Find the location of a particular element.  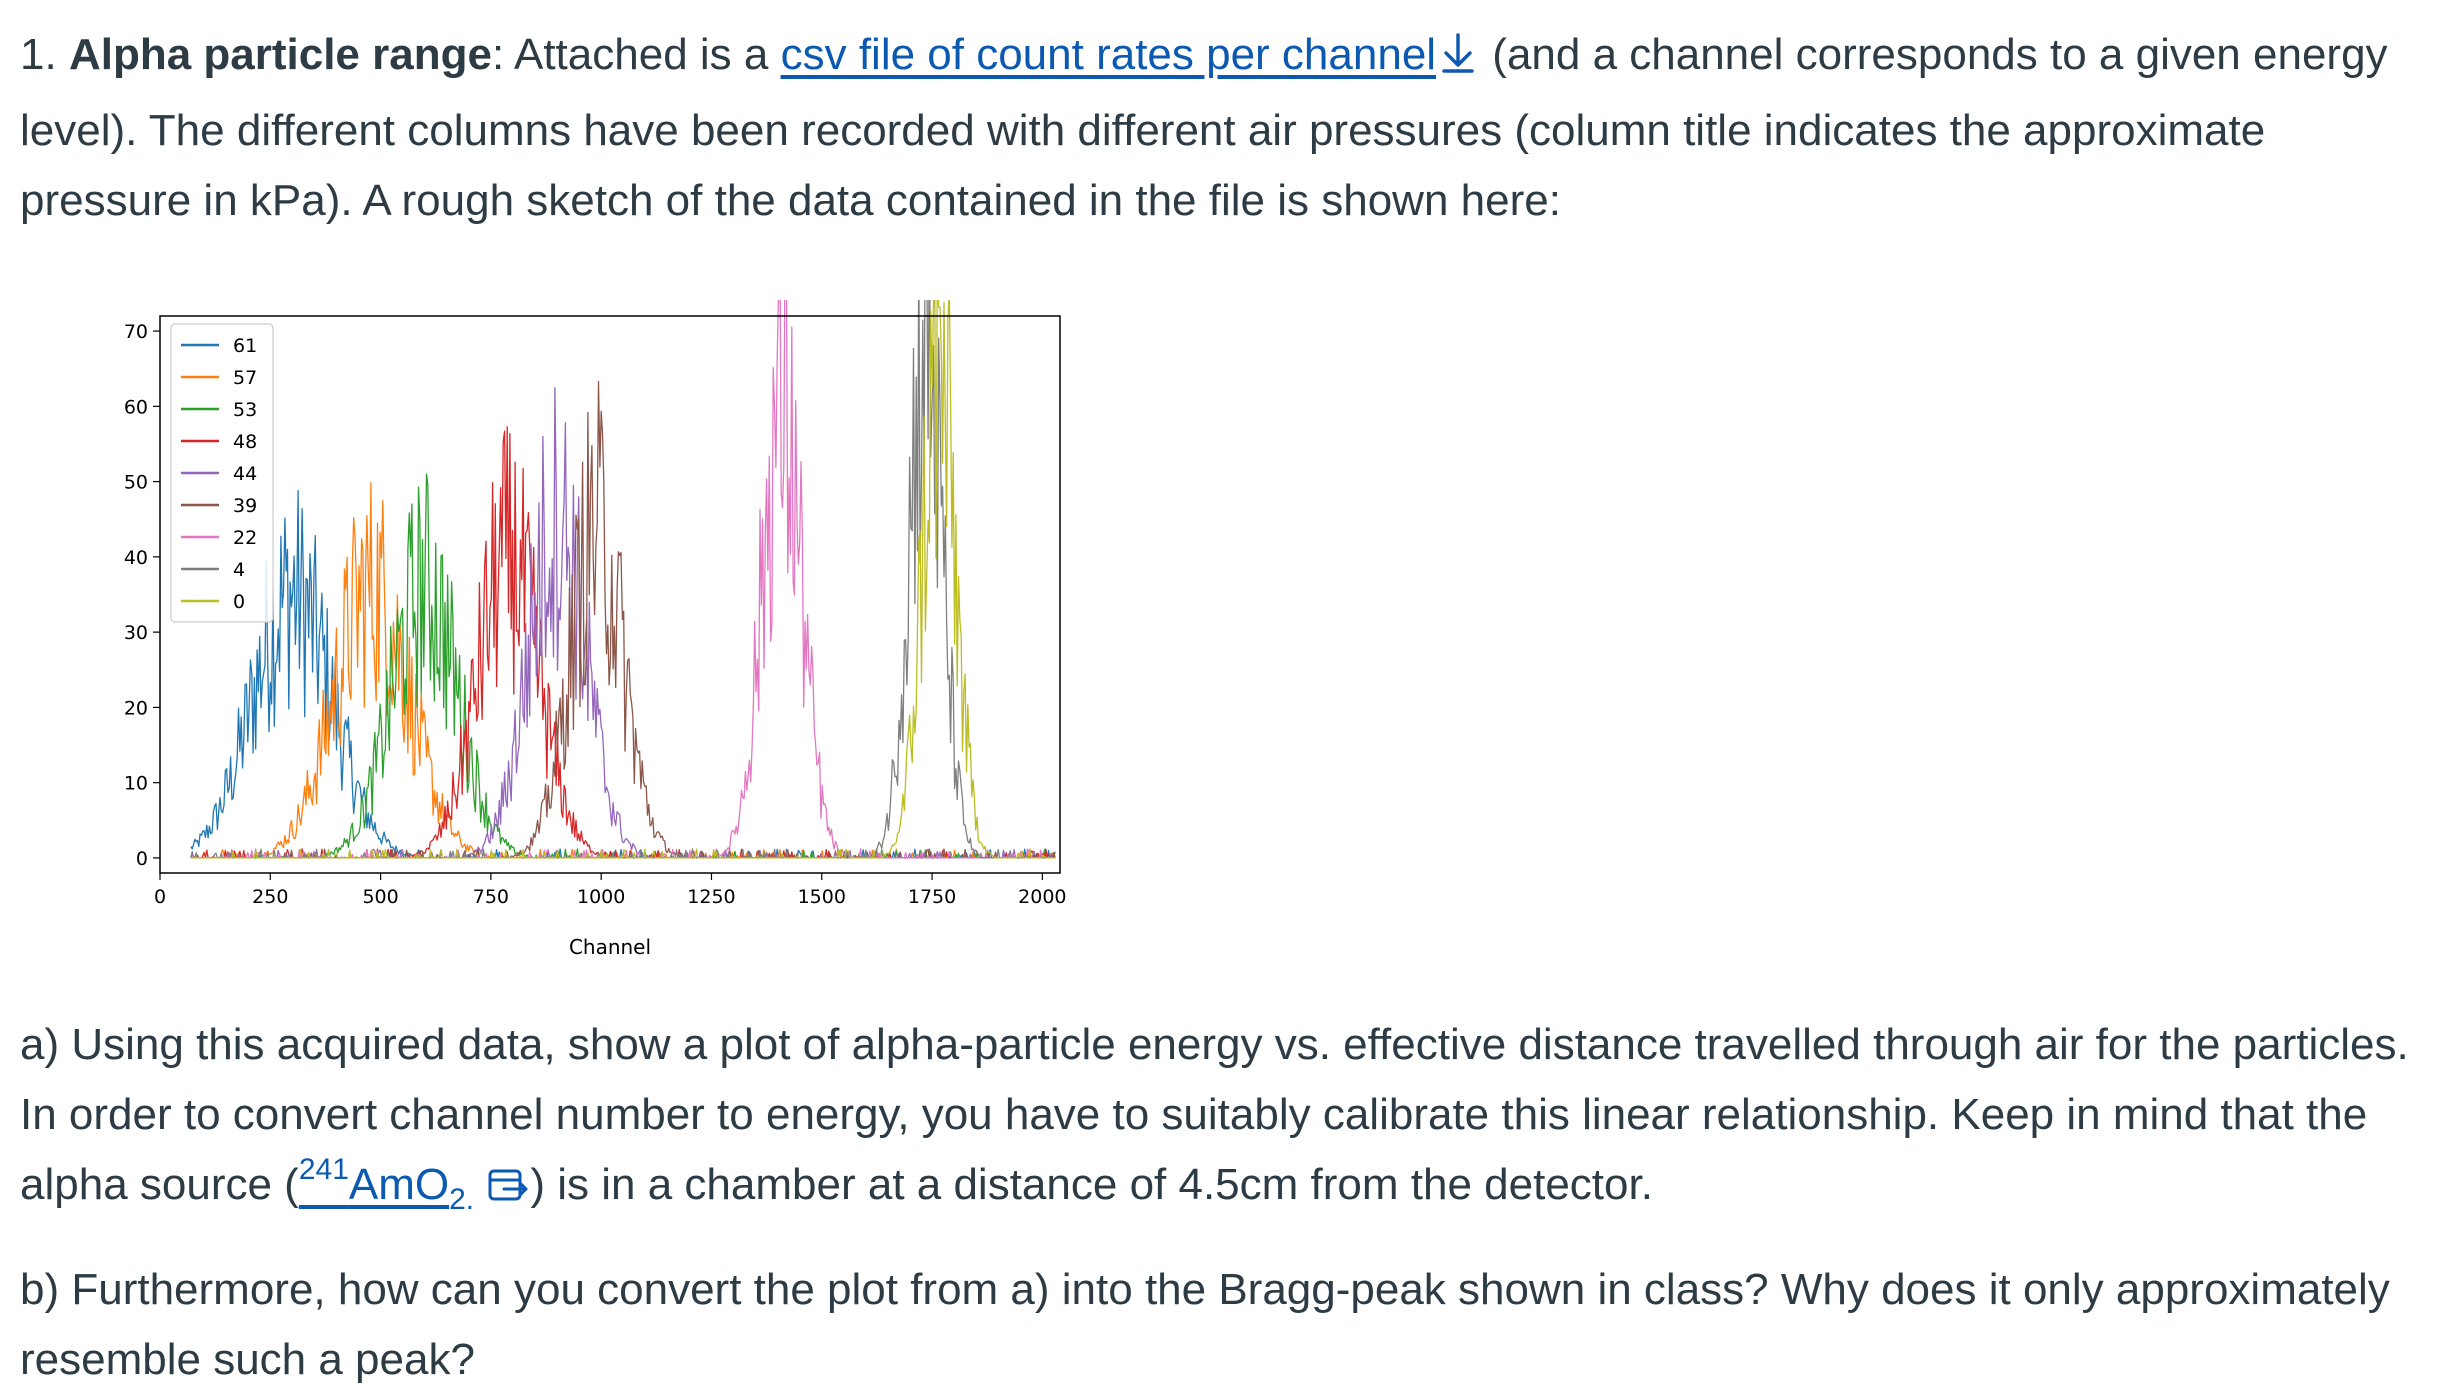

download-arrow-icon is located at coordinates (1458, 61).